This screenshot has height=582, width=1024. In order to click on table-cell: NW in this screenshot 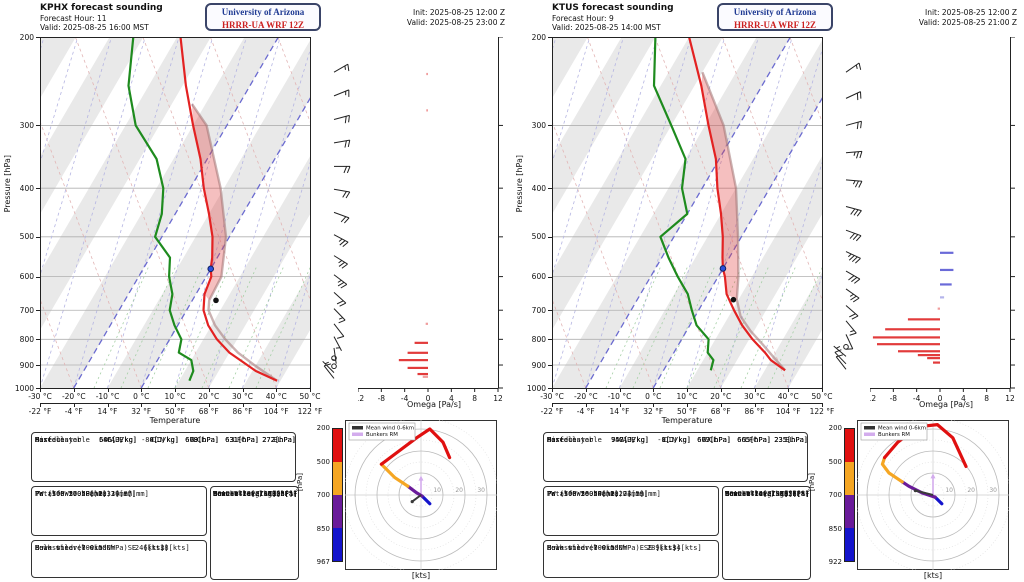, I will do `click(111, 548)`.